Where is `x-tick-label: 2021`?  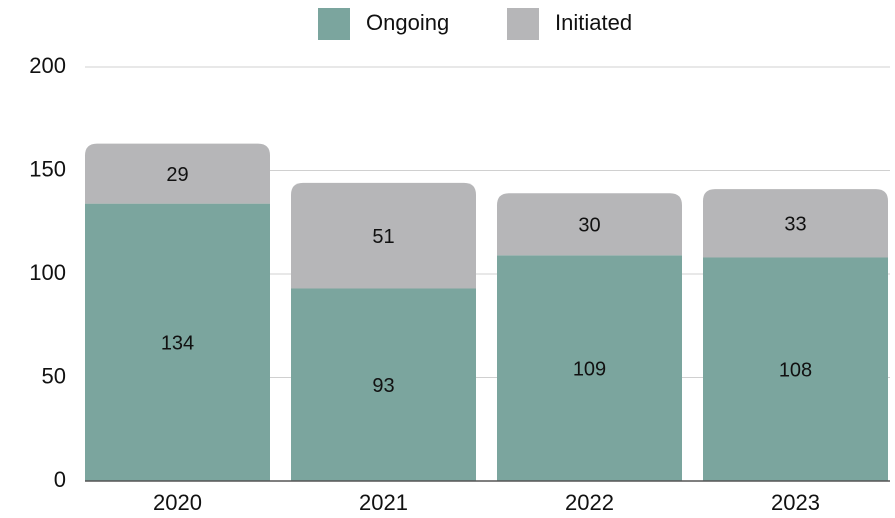
x-tick-label: 2021 is located at coordinates (383, 502).